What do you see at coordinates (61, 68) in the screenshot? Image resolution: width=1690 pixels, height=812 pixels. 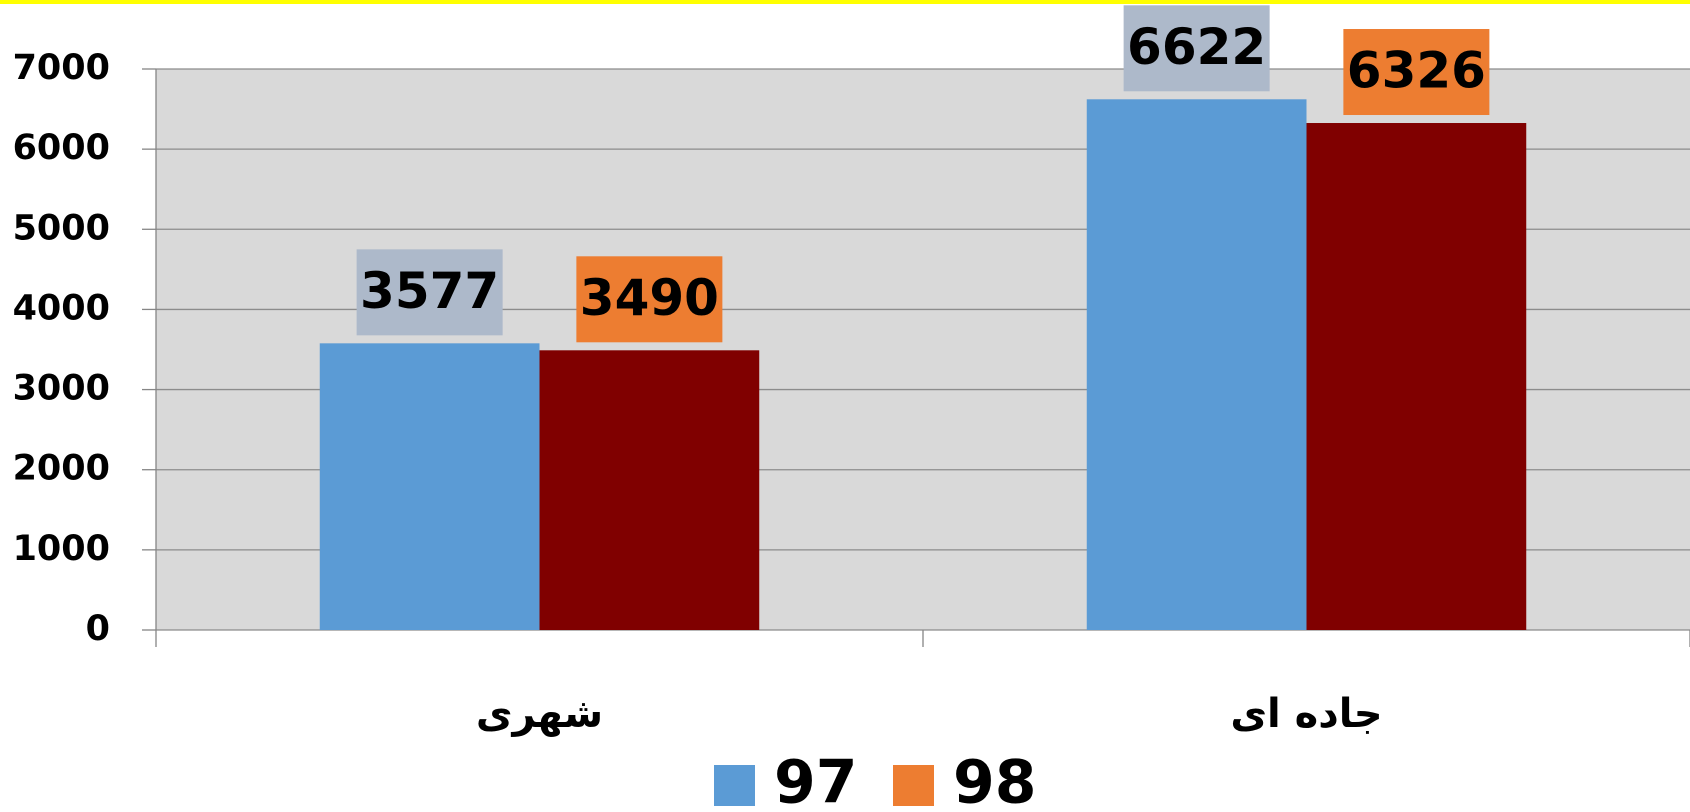 I see `y-tick-label: 7000` at bounding box center [61, 68].